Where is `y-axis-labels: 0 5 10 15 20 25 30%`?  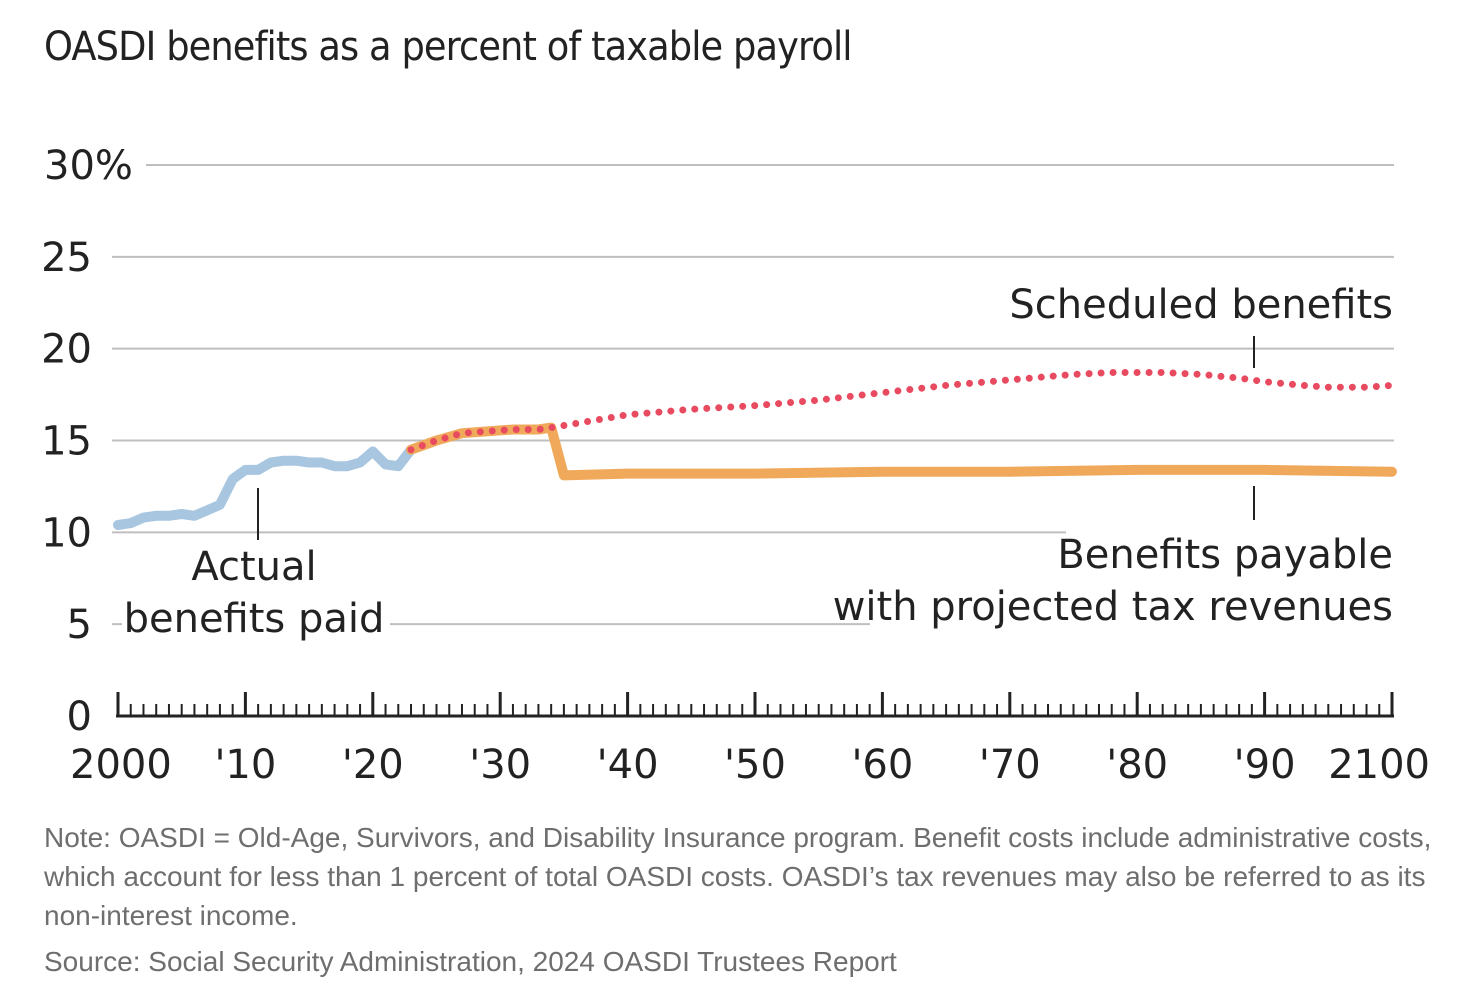
y-axis-labels: 0 5 10 15 20 25 30% is located at coordinates (87, 441).